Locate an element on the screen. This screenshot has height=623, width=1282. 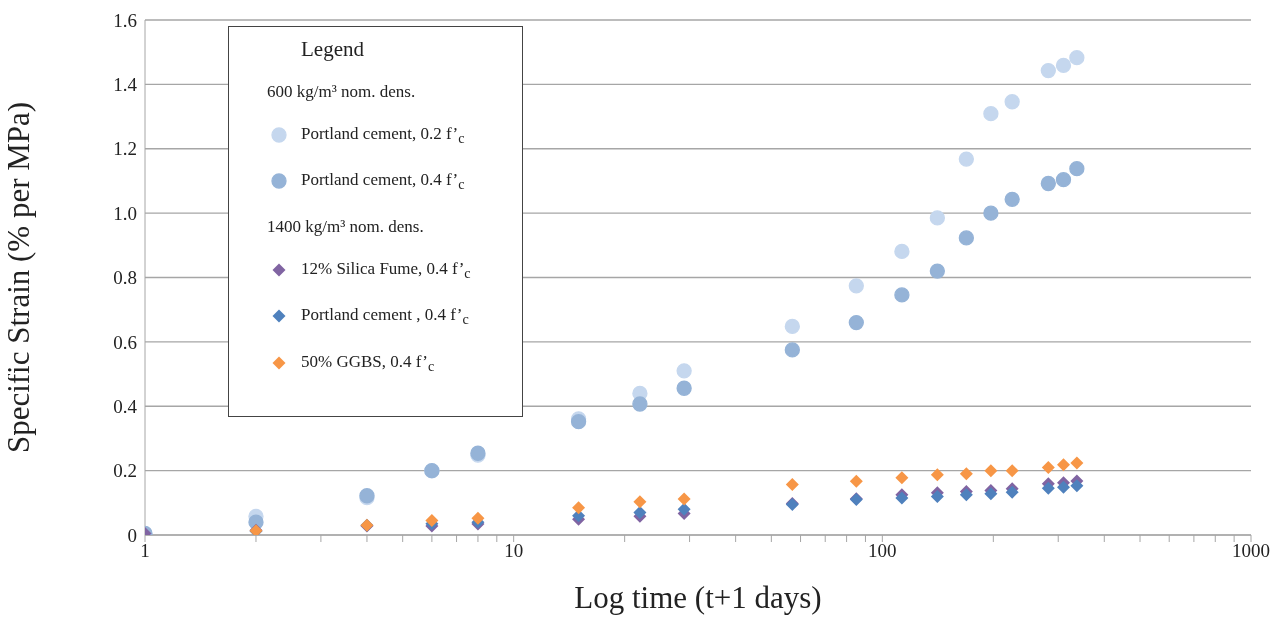
x-tick-label: 1 is located at coordinates (145, 551).